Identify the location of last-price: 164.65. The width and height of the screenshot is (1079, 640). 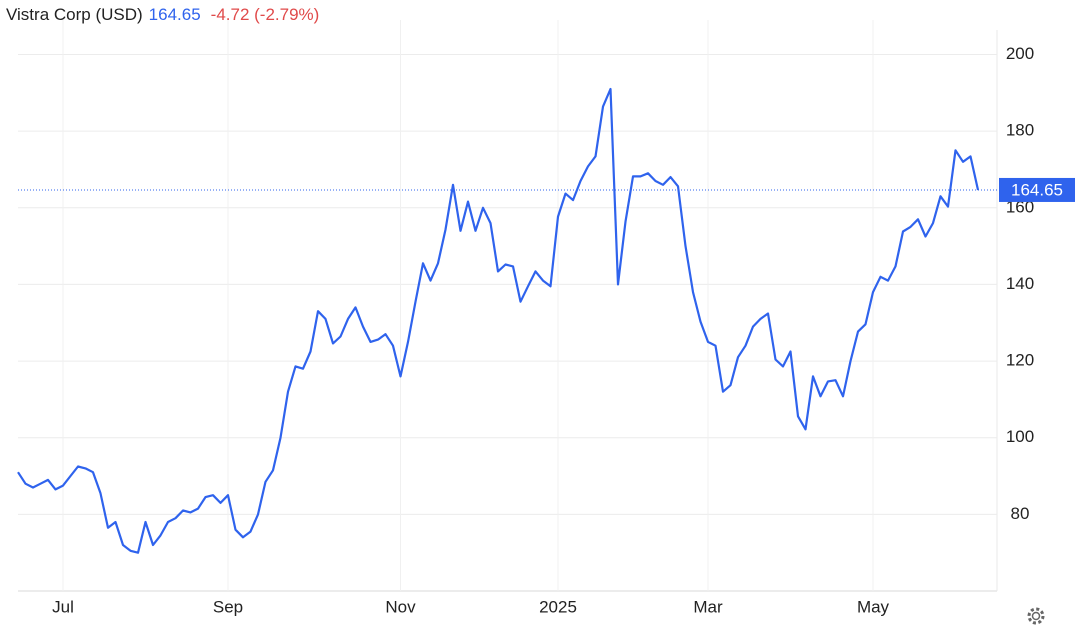
(175, 14).